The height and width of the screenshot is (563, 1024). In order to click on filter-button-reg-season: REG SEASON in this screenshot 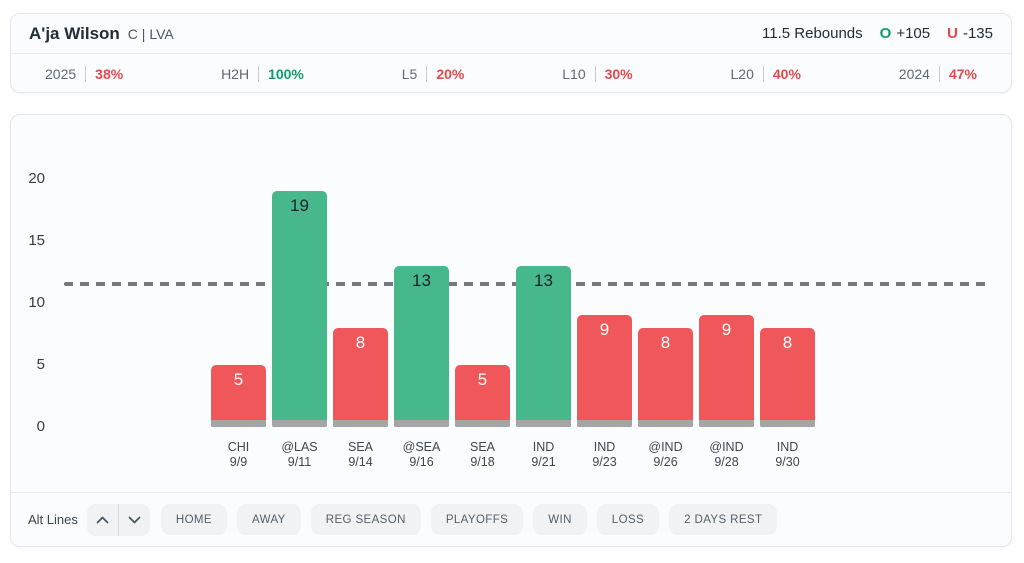, I will do `click(365, 519)`.